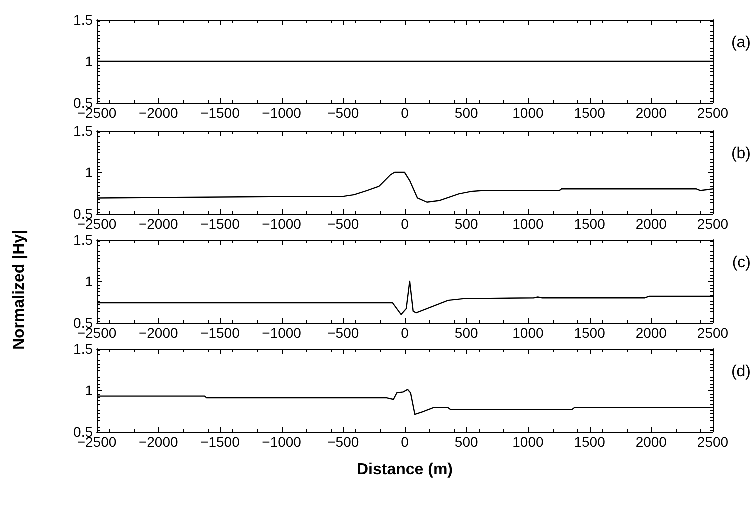  Describe the element at coordinates (741, 263) in the screenshot. I see `text: (c)` at that location.